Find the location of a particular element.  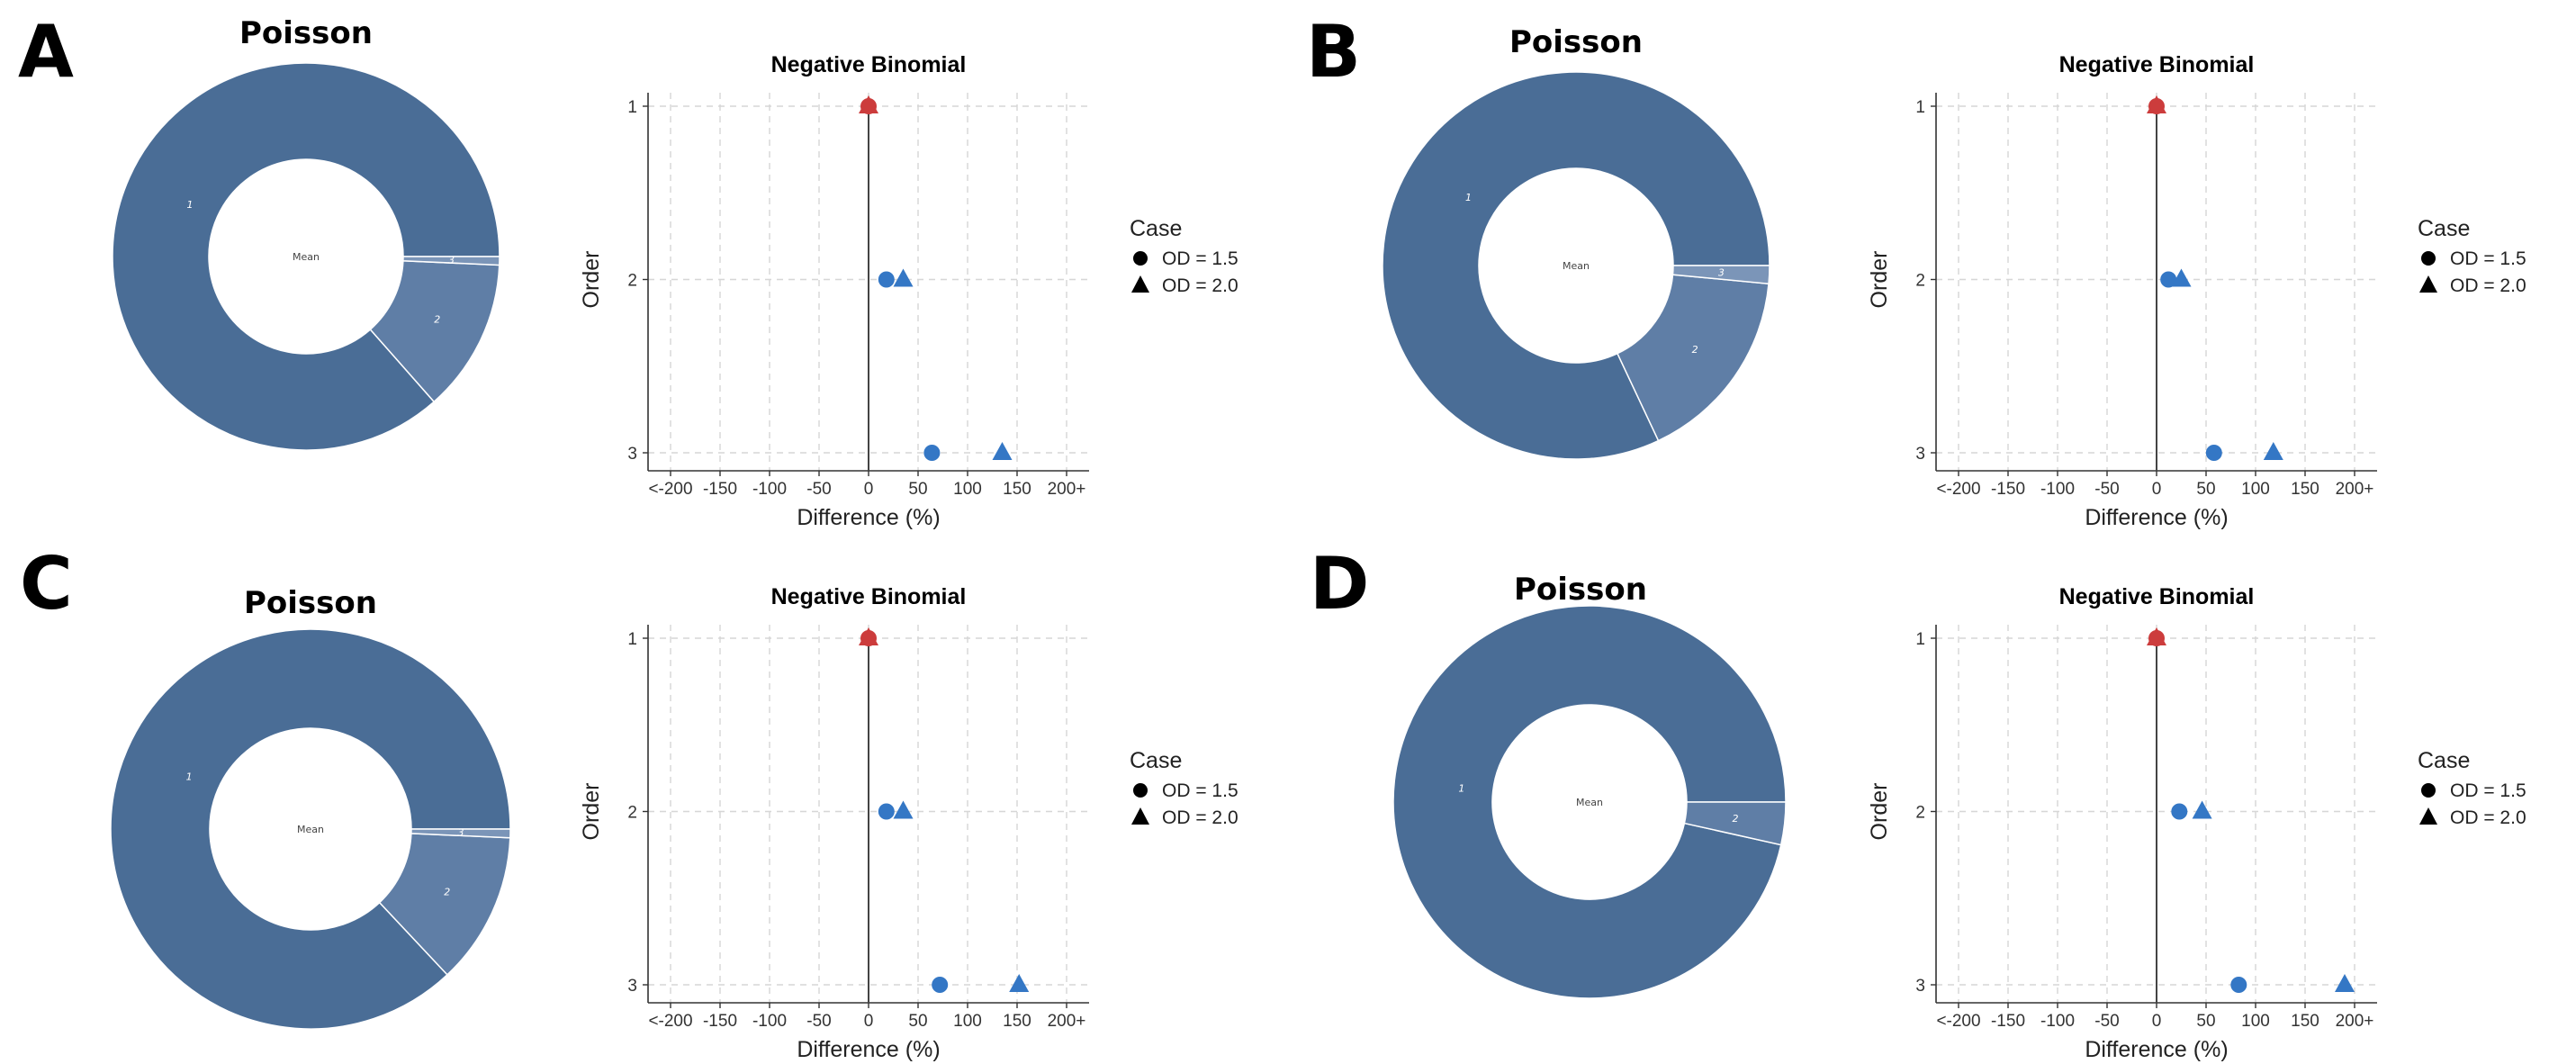

donut-slice-label: 2 is located at coordinates (1695, 350).